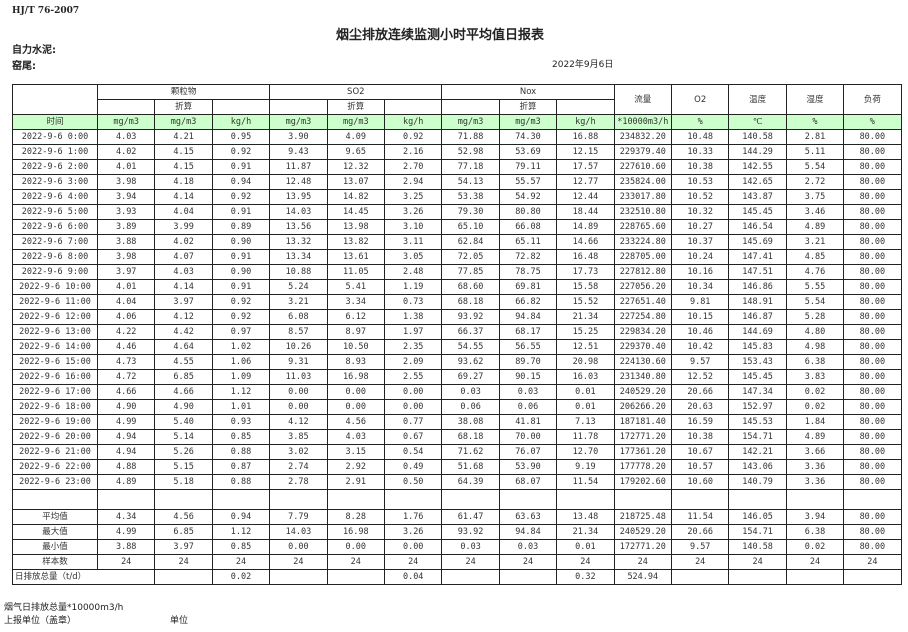 This screenshot has width=908, height=632. Describe the element at coordinates (700, 467) in the screenshot. I see `value-cell: 10.57` at that location.